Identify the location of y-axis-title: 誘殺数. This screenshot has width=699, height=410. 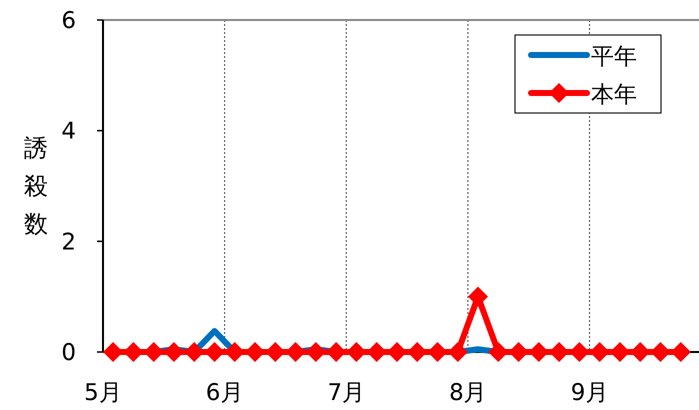
(36, 186).